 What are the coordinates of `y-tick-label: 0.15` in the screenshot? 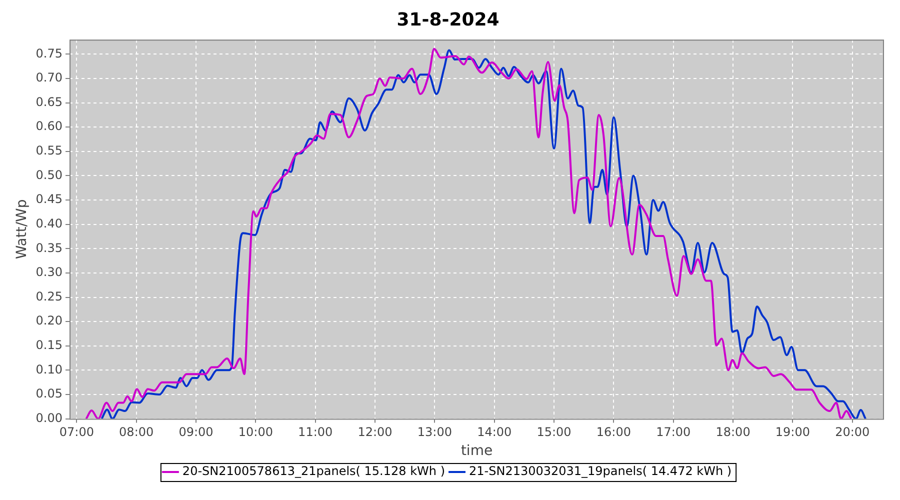 It's located at (49, 345).